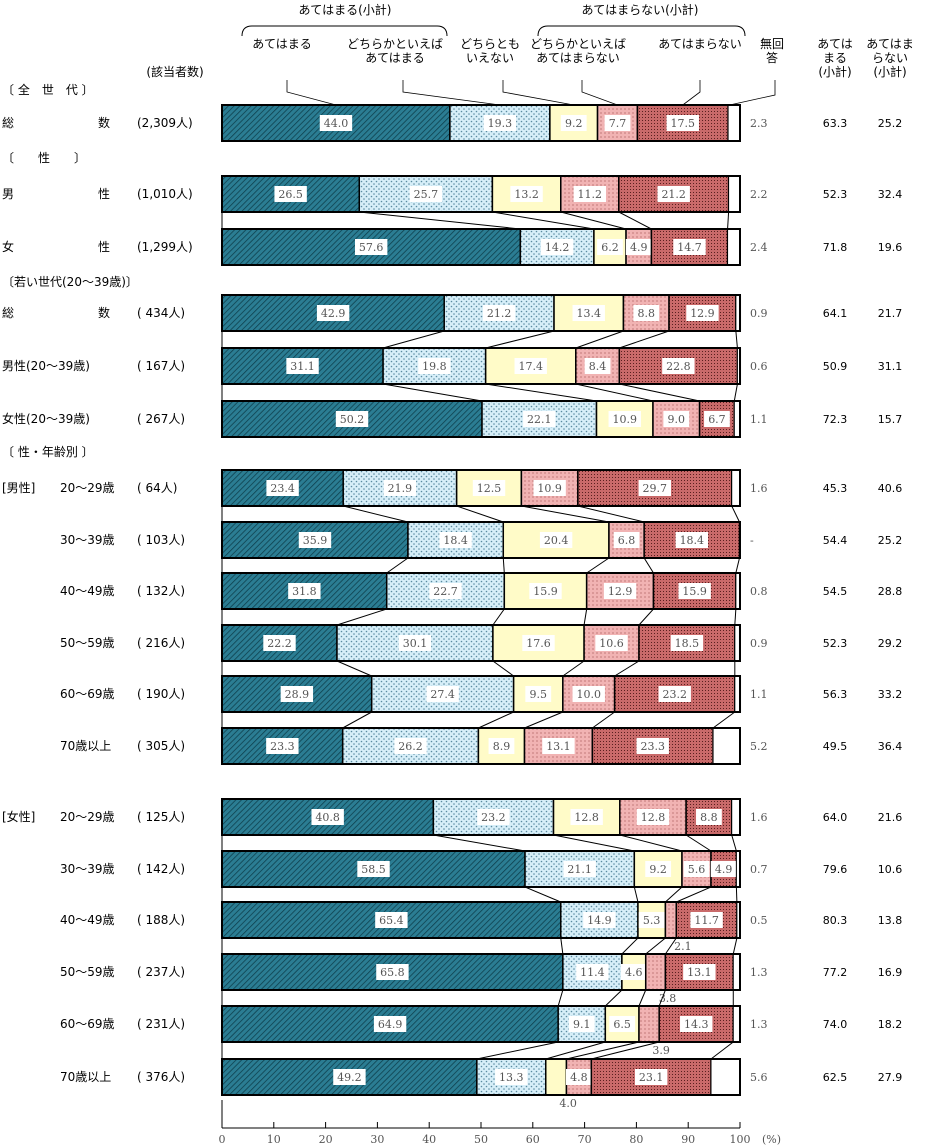 Image resolution: width=930 pixels, height=1146 pixels. I want to click on subtotal-applies: 52.3, so click(835, 643).